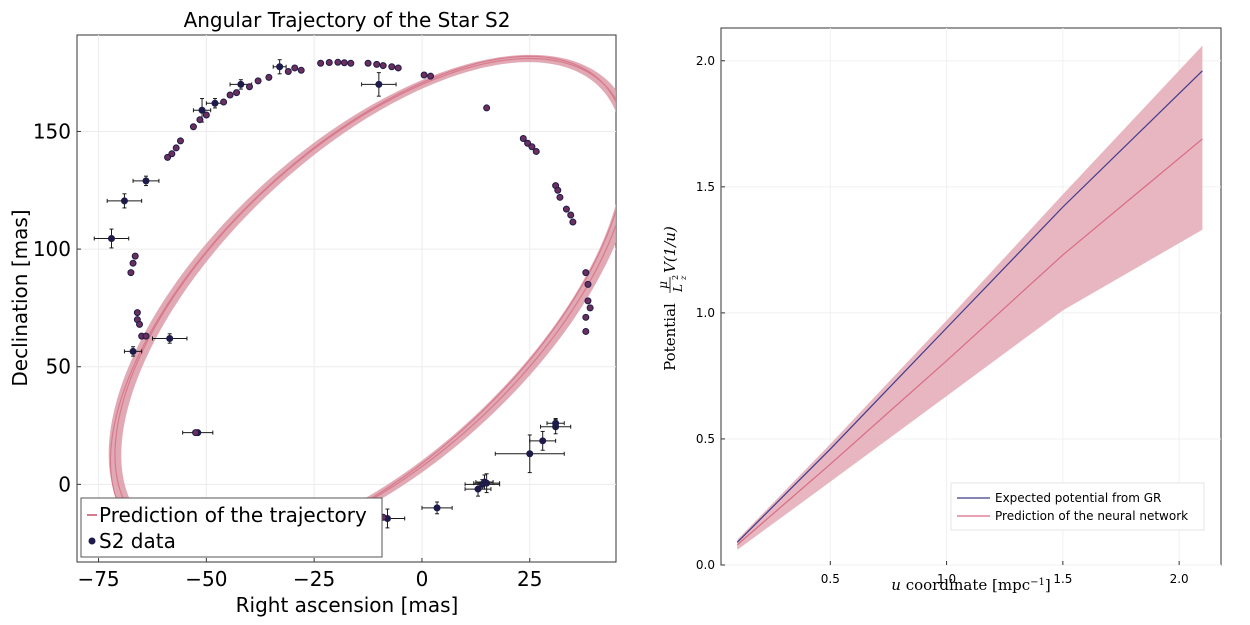 Image resolution: width=1250 pixels, height=625 pixels. I want to click on y-label-den-letter: L, so click(678, 288).